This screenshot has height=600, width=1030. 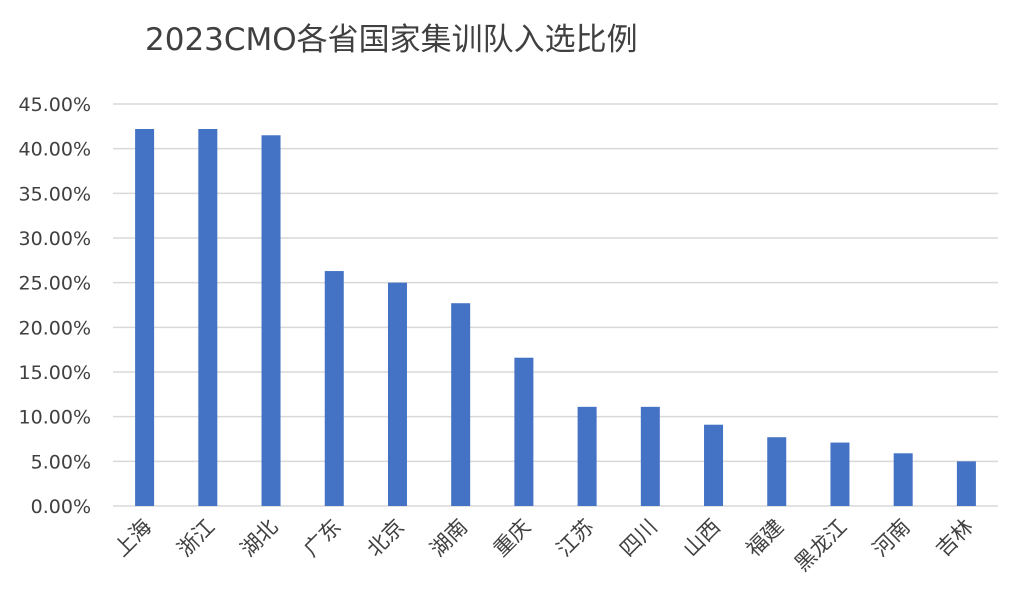 I want to click on y-tick-label: 40.00%, so click(x=55, y=150).